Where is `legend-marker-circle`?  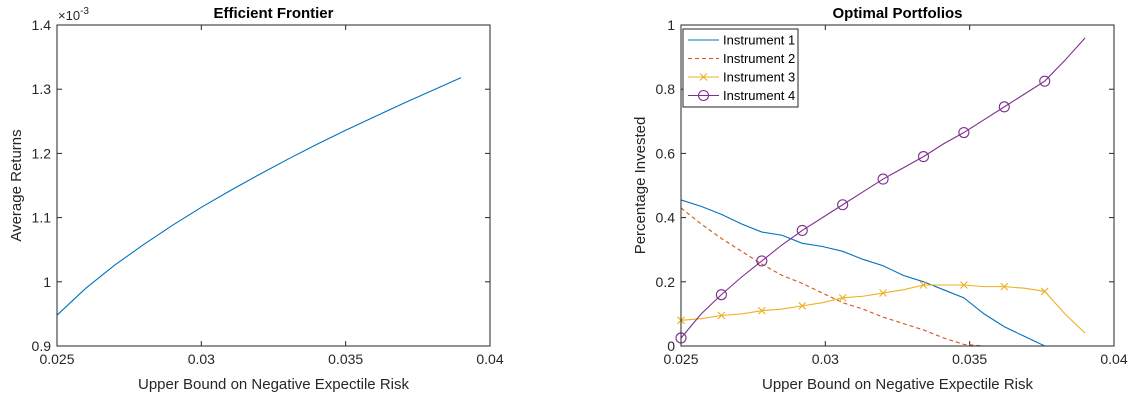
legend-marker-circle is located at coordinates (703, 95).